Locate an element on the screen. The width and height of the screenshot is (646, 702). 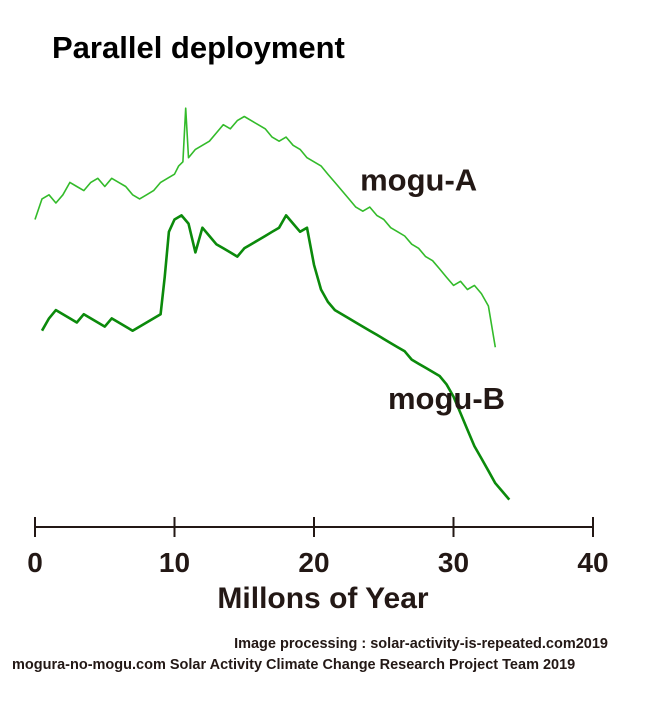
x-tick-label: 40 is located at coordinates (592, 562).